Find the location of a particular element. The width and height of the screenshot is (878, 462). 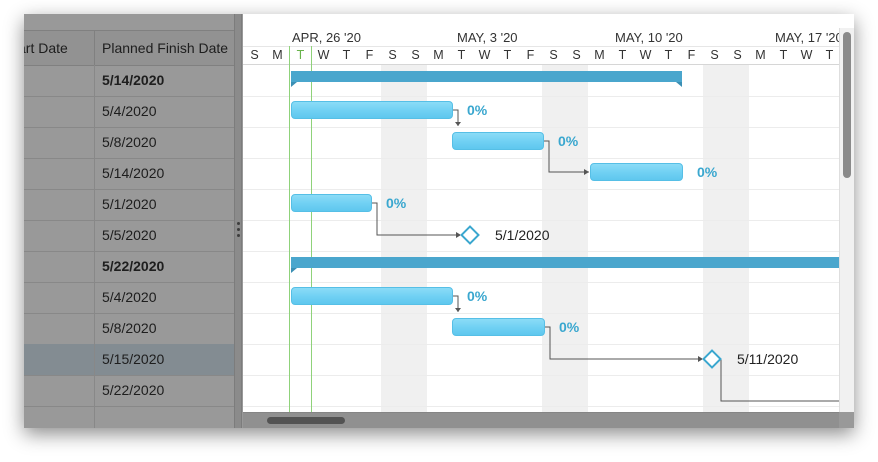

dependency-link is located at coordinates (416, 219).